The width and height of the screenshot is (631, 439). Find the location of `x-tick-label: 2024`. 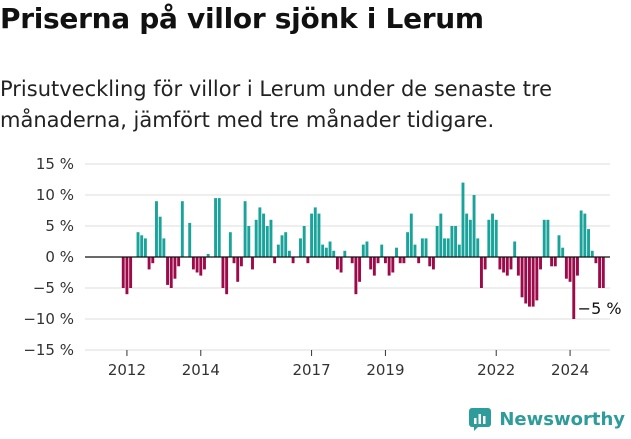

x-tick-label: 2024 is located at coordinates (570, 370).